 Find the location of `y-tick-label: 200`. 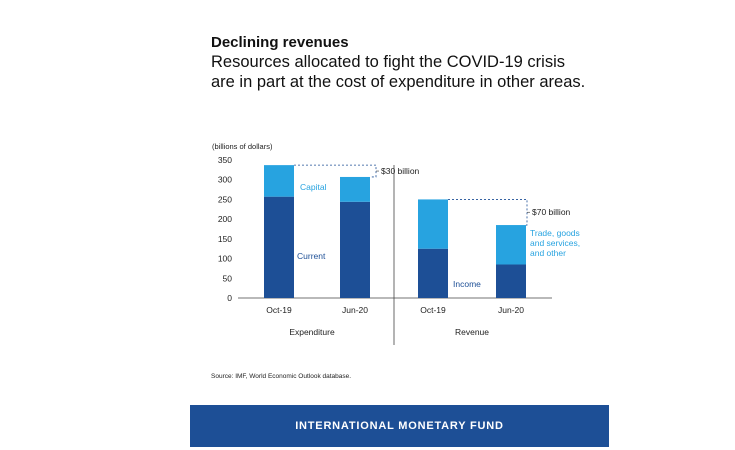

y-tick-label: 200 is located at coordinates (225, 219).